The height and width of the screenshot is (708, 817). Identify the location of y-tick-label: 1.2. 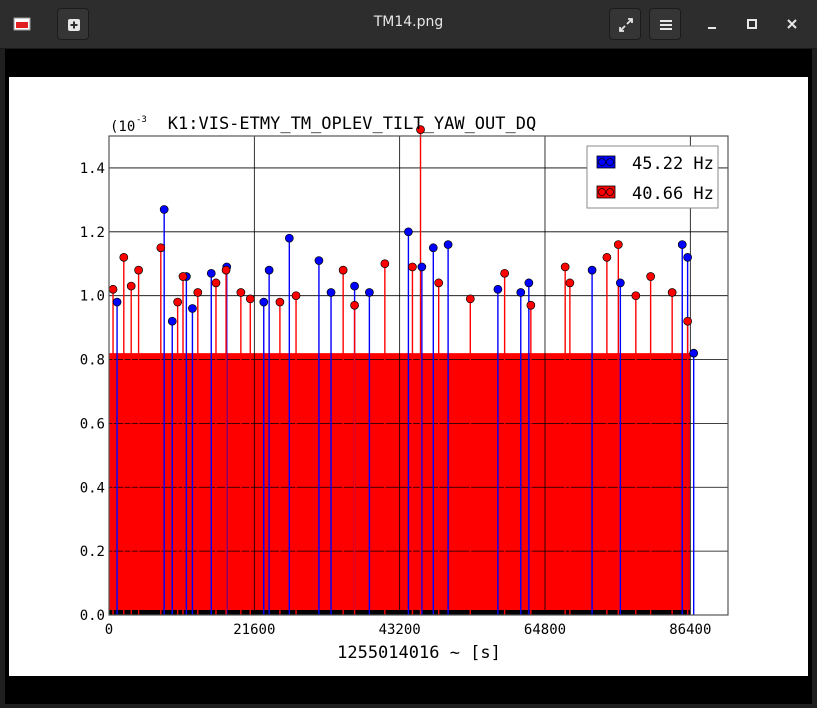
(92, 233).